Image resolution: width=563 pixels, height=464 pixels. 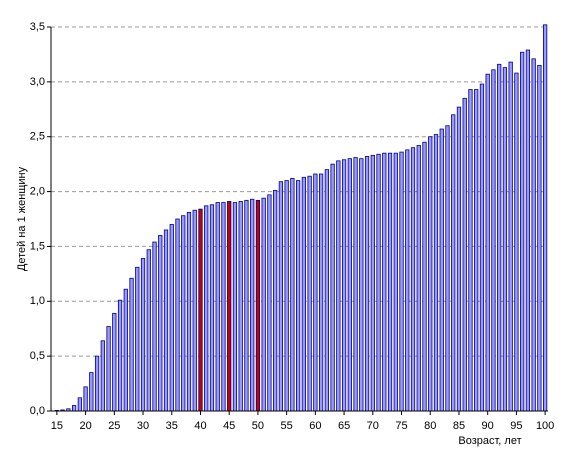 I want to click on x-tick-label: 20, so click(x=85, y=426).